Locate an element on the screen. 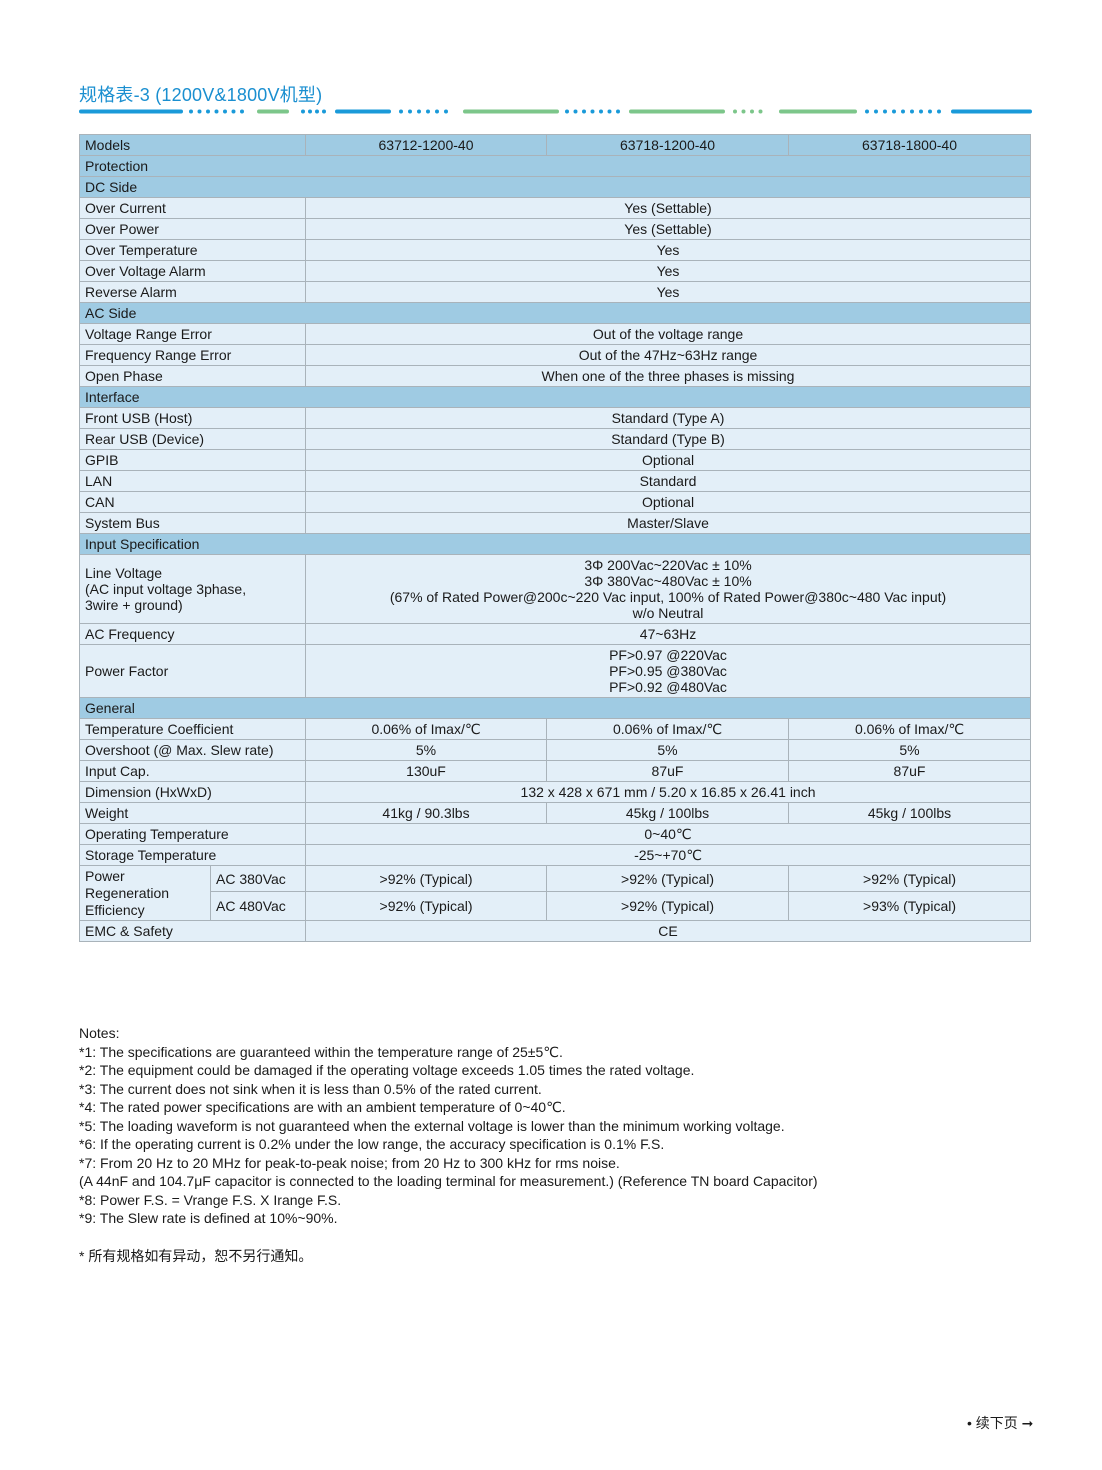  row-label: Open Phase is located at coordinates (192, 376).